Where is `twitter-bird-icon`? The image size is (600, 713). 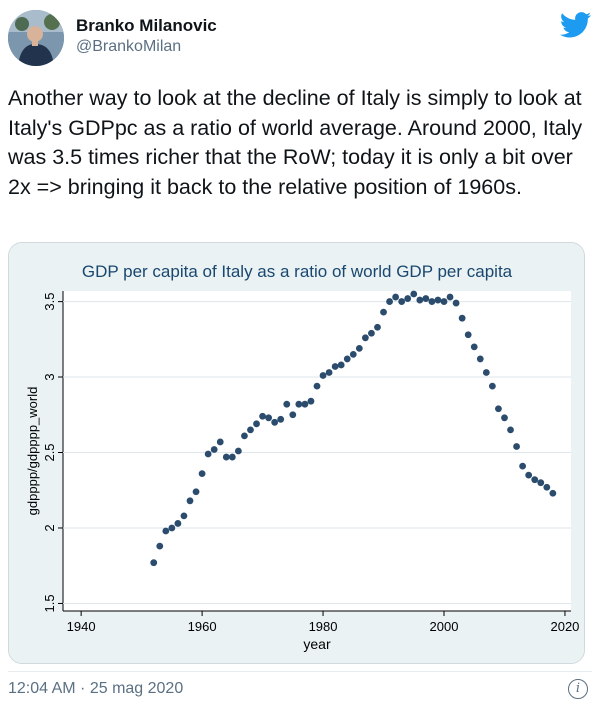
twitter-bird-icon is located at coordinates (576, 25).